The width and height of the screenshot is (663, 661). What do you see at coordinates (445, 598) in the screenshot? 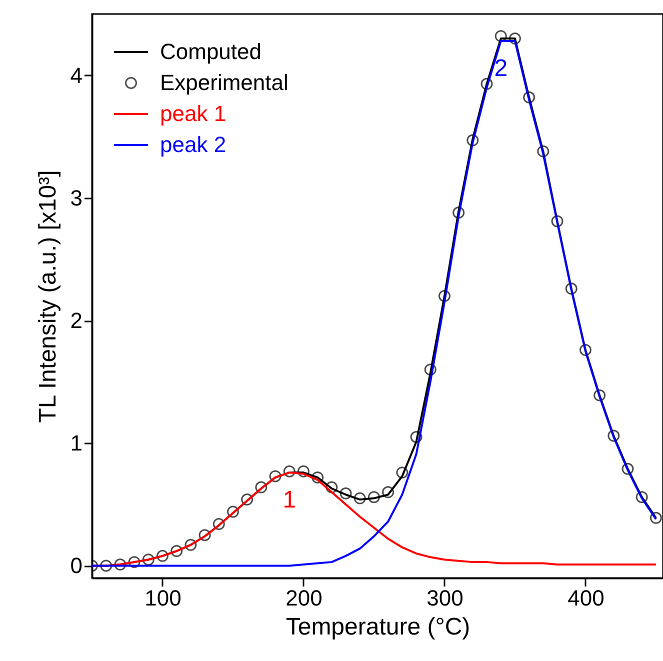
I see `x-tick-label: 300` at bounding box center [445, 598].